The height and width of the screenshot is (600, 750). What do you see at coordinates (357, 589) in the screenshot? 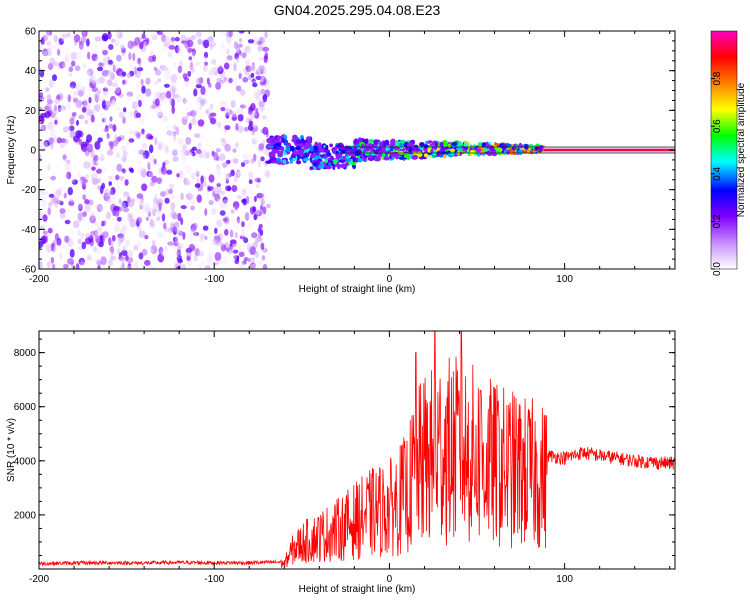
I see `snr-xlabel: Height of straight line (km)` at bounding box center [357, 589].